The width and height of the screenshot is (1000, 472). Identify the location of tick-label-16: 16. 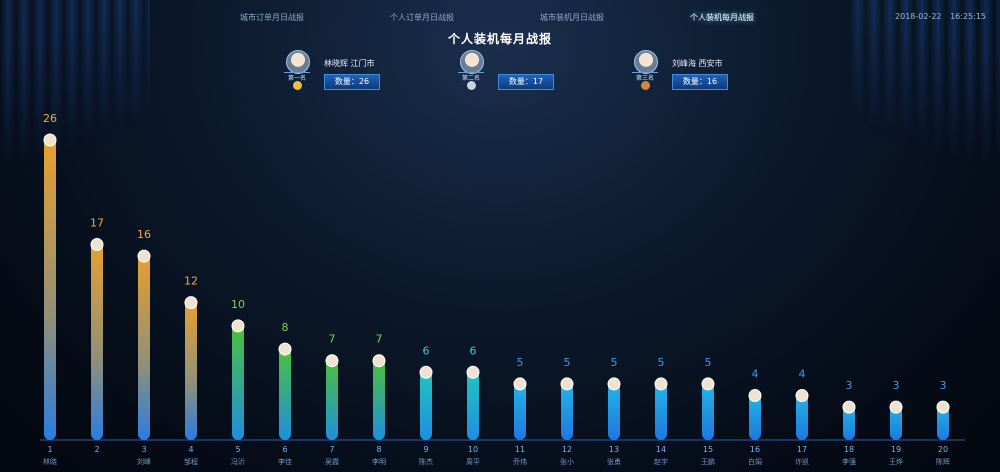
(755, 449).